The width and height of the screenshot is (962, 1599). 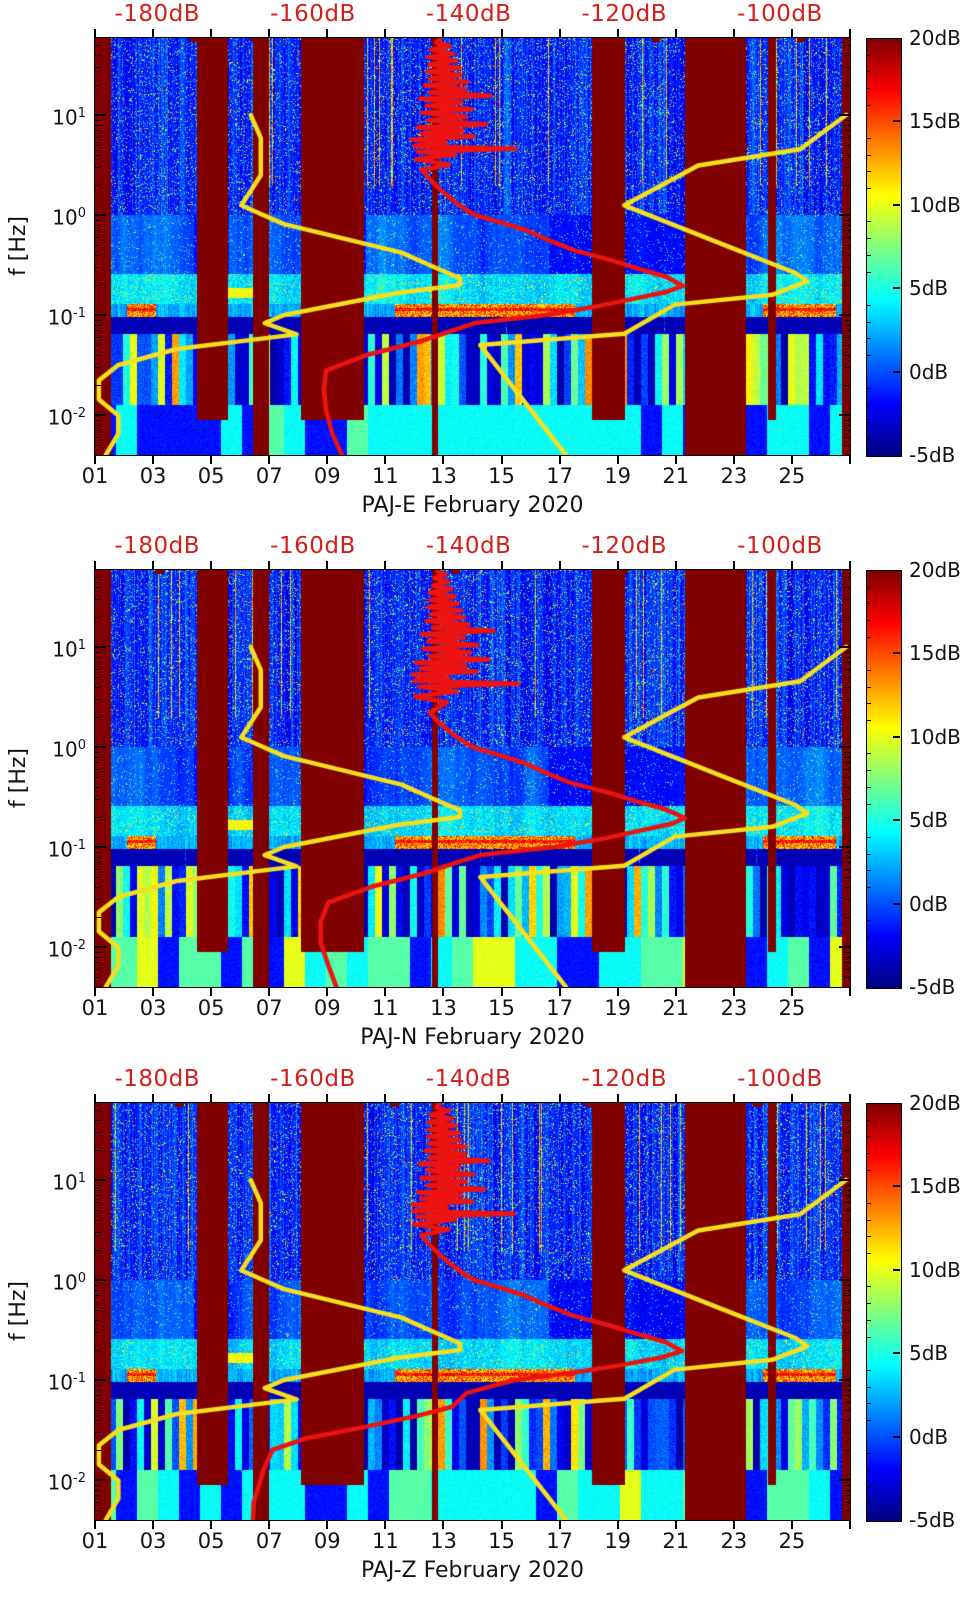 What do you see at coordinates (929, 371) in the screenshot?
I see `colorbar-tick-label: 0dB` at bounding box center [929, 371].